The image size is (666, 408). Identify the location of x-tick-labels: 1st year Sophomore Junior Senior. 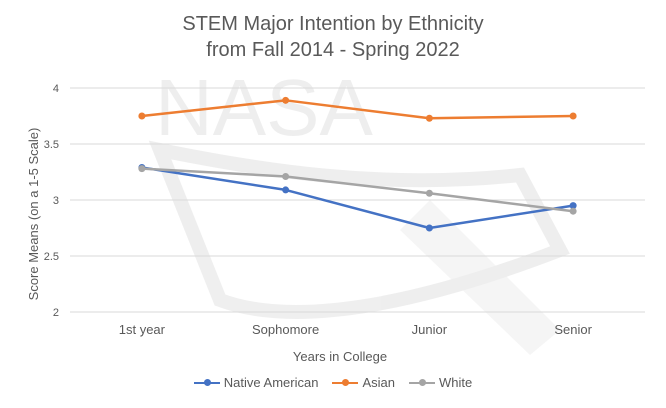
(356, 329).